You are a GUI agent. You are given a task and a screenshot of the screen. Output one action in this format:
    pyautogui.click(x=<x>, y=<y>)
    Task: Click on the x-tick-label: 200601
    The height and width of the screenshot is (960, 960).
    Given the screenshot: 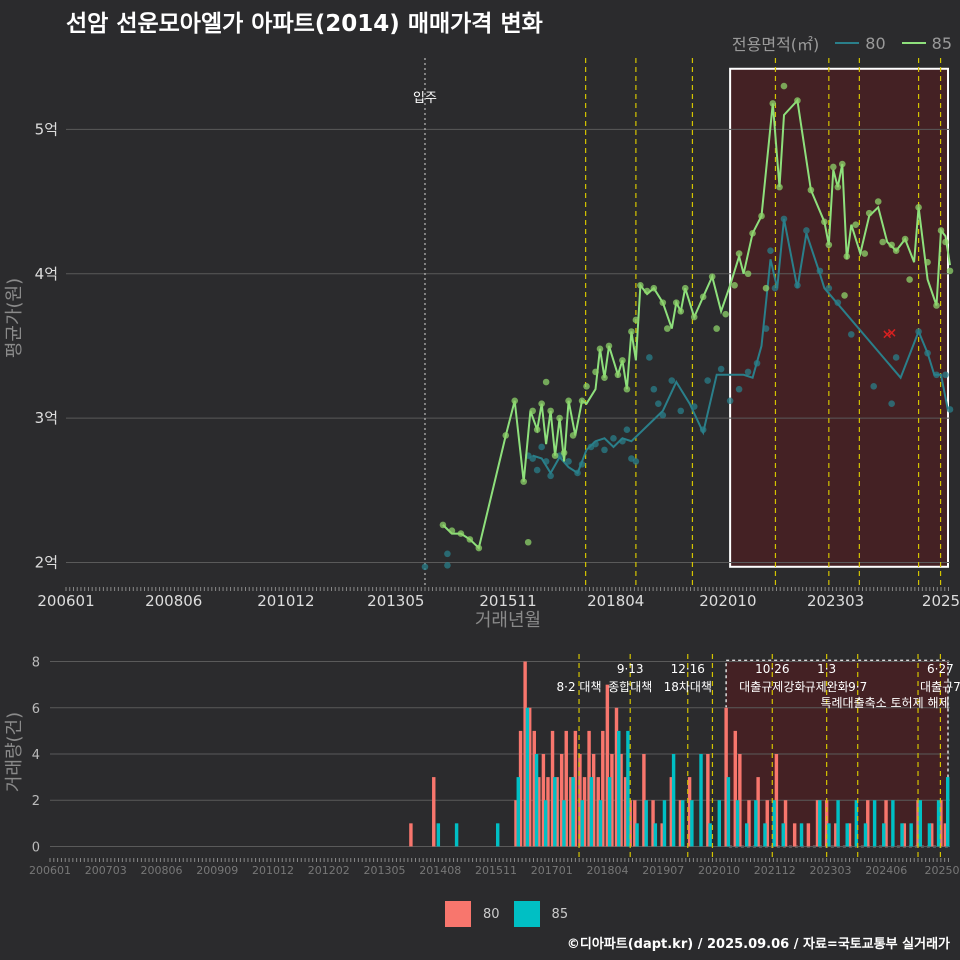 What is the action you would take?
    pyautogui.click(x=65, y=601)
    